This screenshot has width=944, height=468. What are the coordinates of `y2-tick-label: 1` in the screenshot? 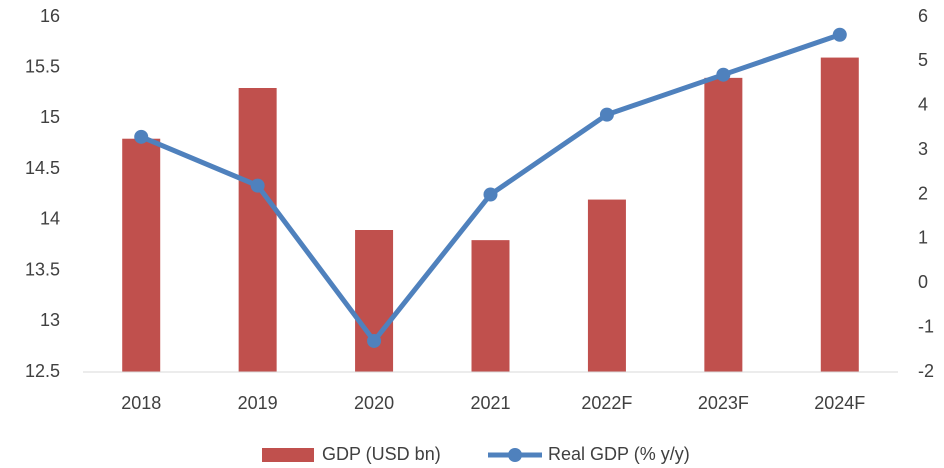 It's located at (923, 238).